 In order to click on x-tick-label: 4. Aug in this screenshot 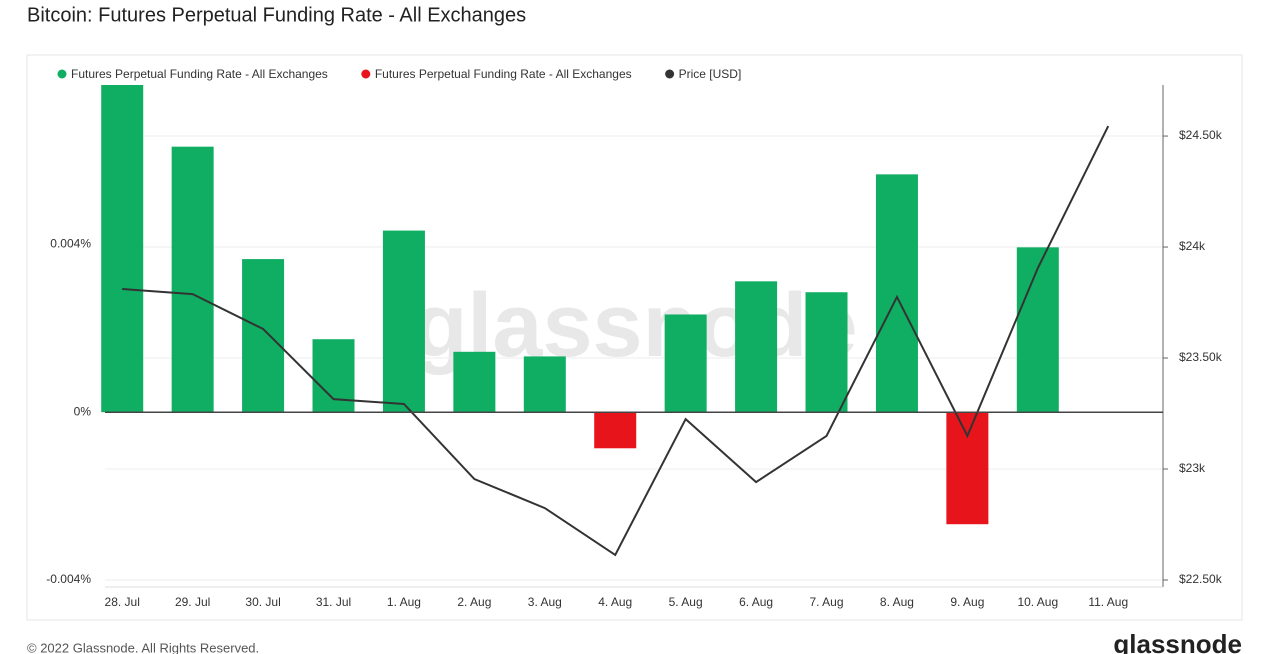, I will do `click(615, 602)`.